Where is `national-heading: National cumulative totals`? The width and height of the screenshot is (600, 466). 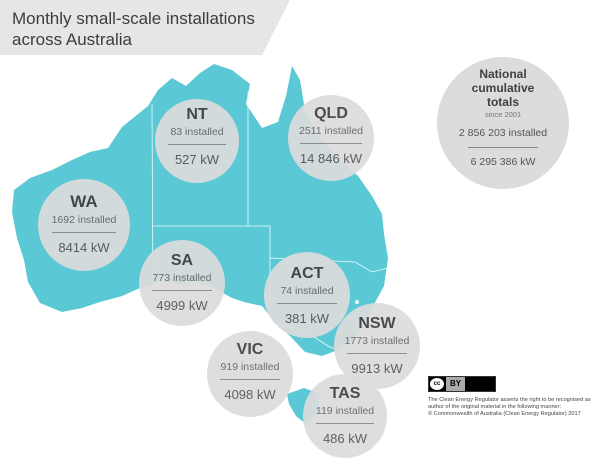
national-heading: National cumulative totals is located at coordinates (503, 88).